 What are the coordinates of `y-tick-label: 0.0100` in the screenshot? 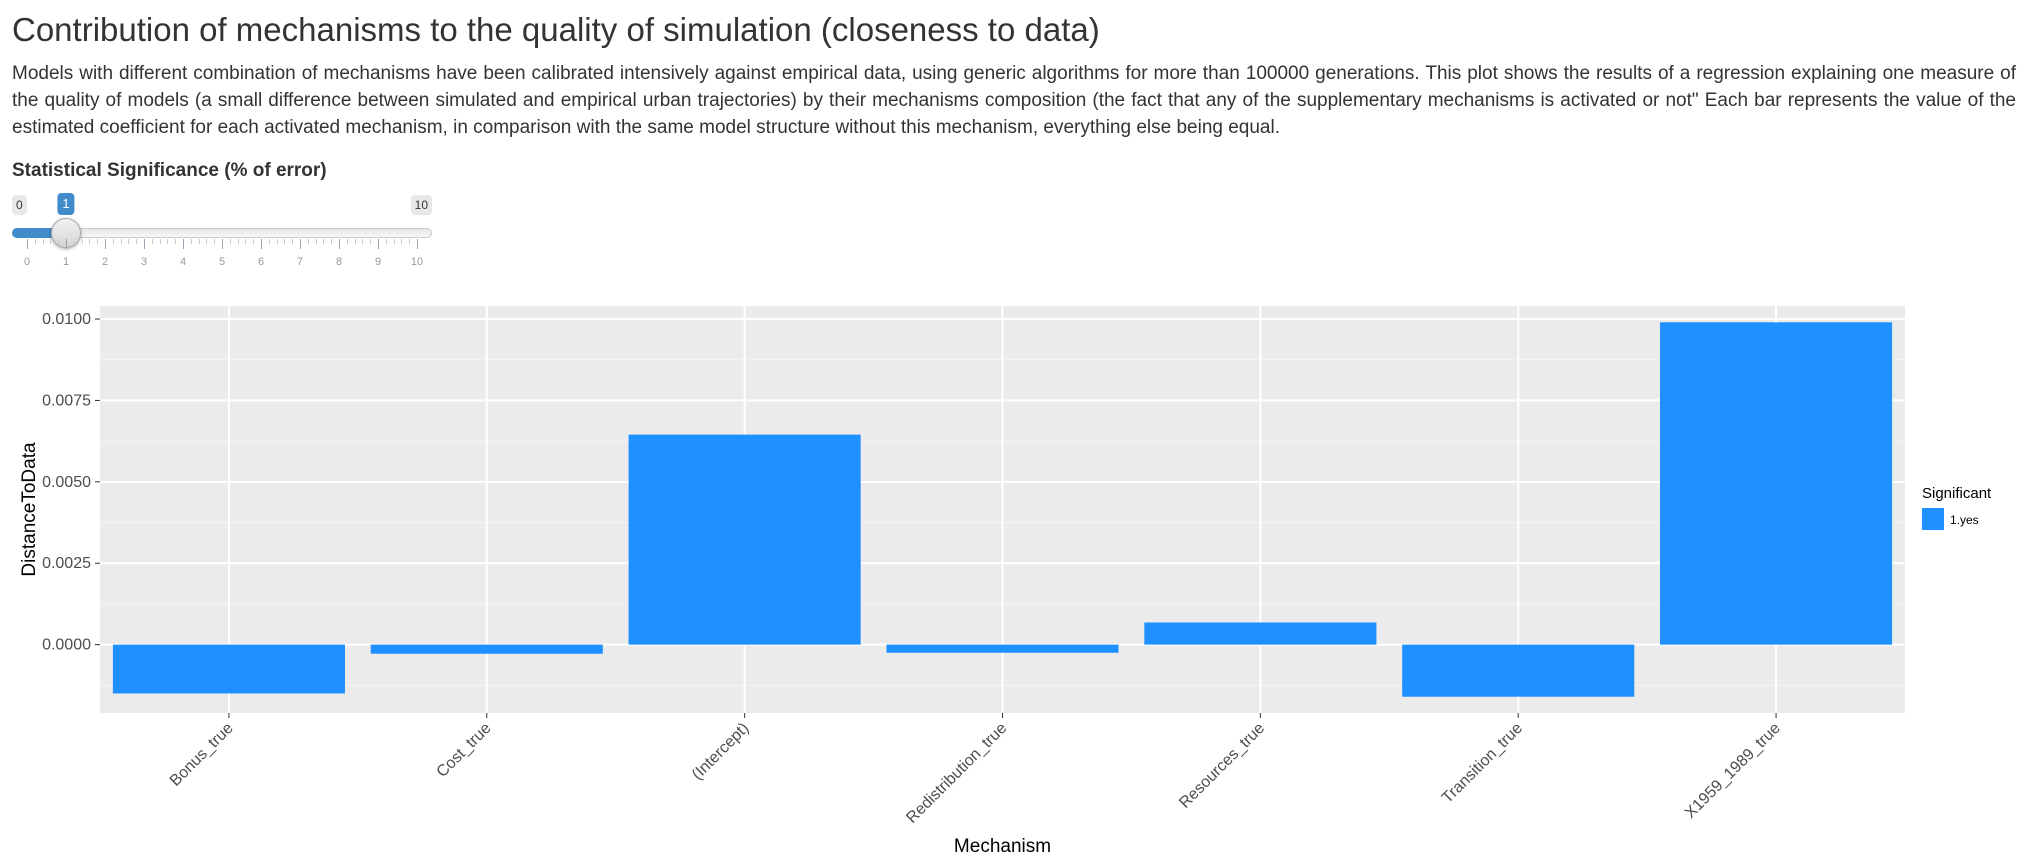 It's located at (66, 319).